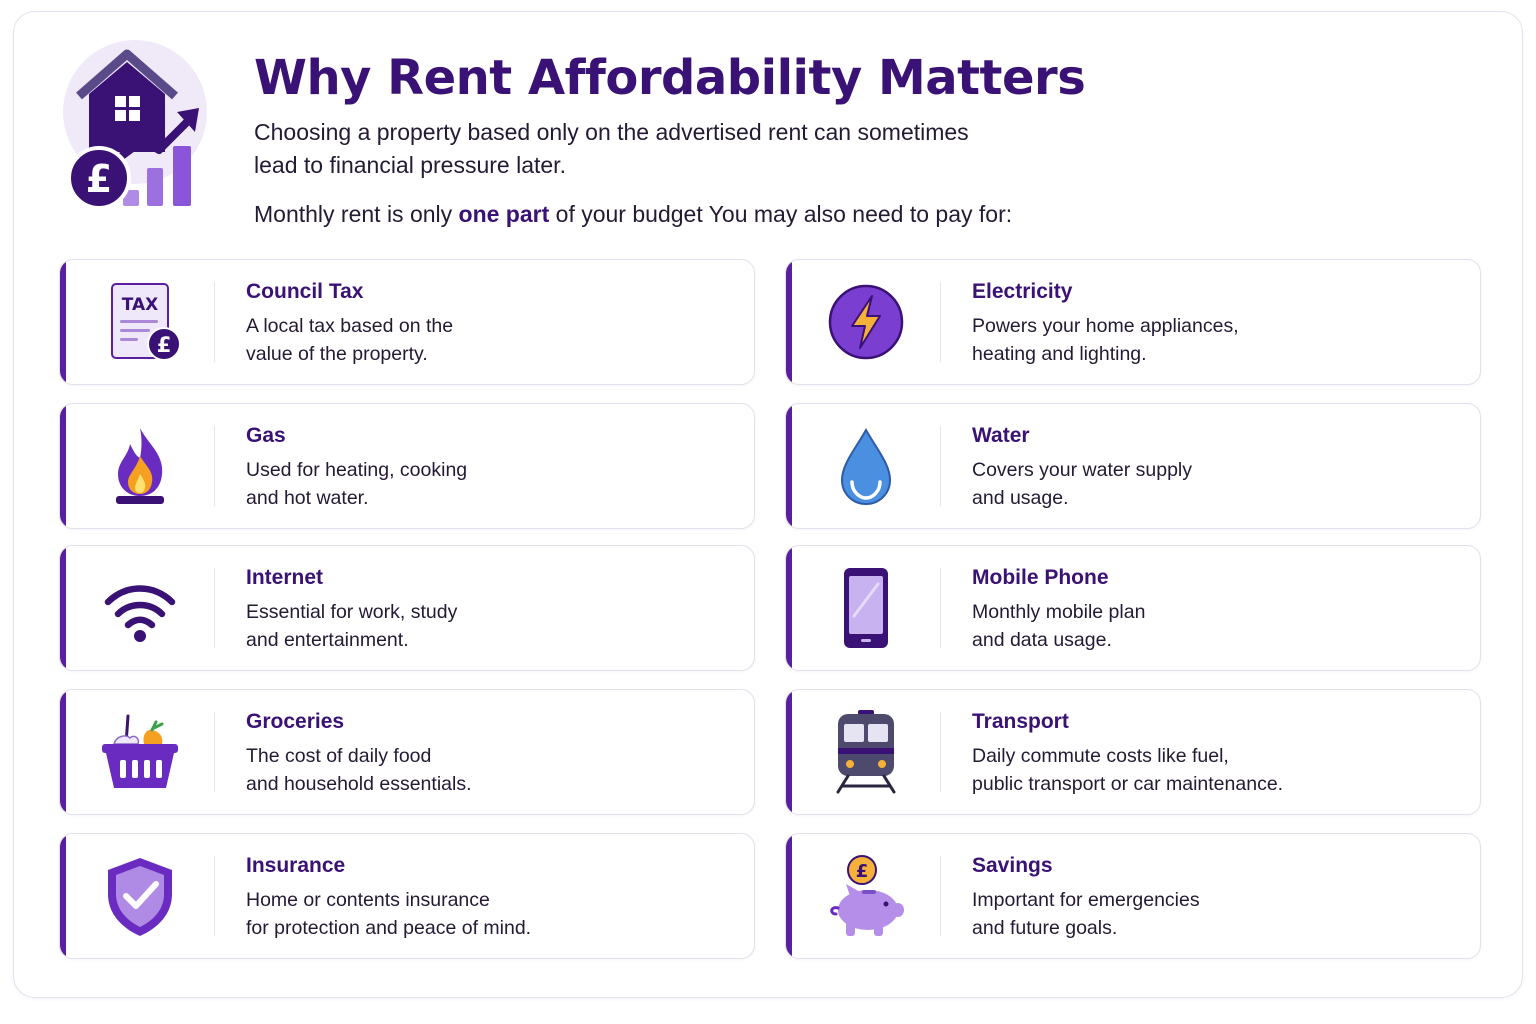 The image size is (1536, 1024). I want to click on wifi-icon, so click(140, 613).